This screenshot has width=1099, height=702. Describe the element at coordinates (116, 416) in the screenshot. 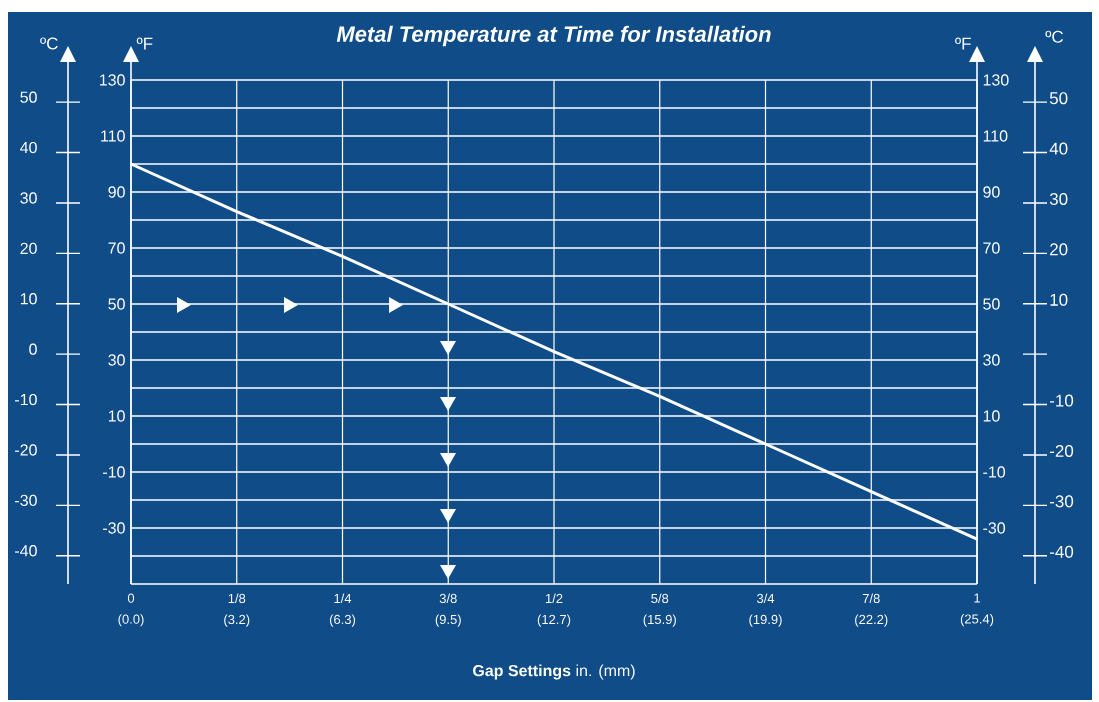

I see `y-tick-label: 10` at that location.